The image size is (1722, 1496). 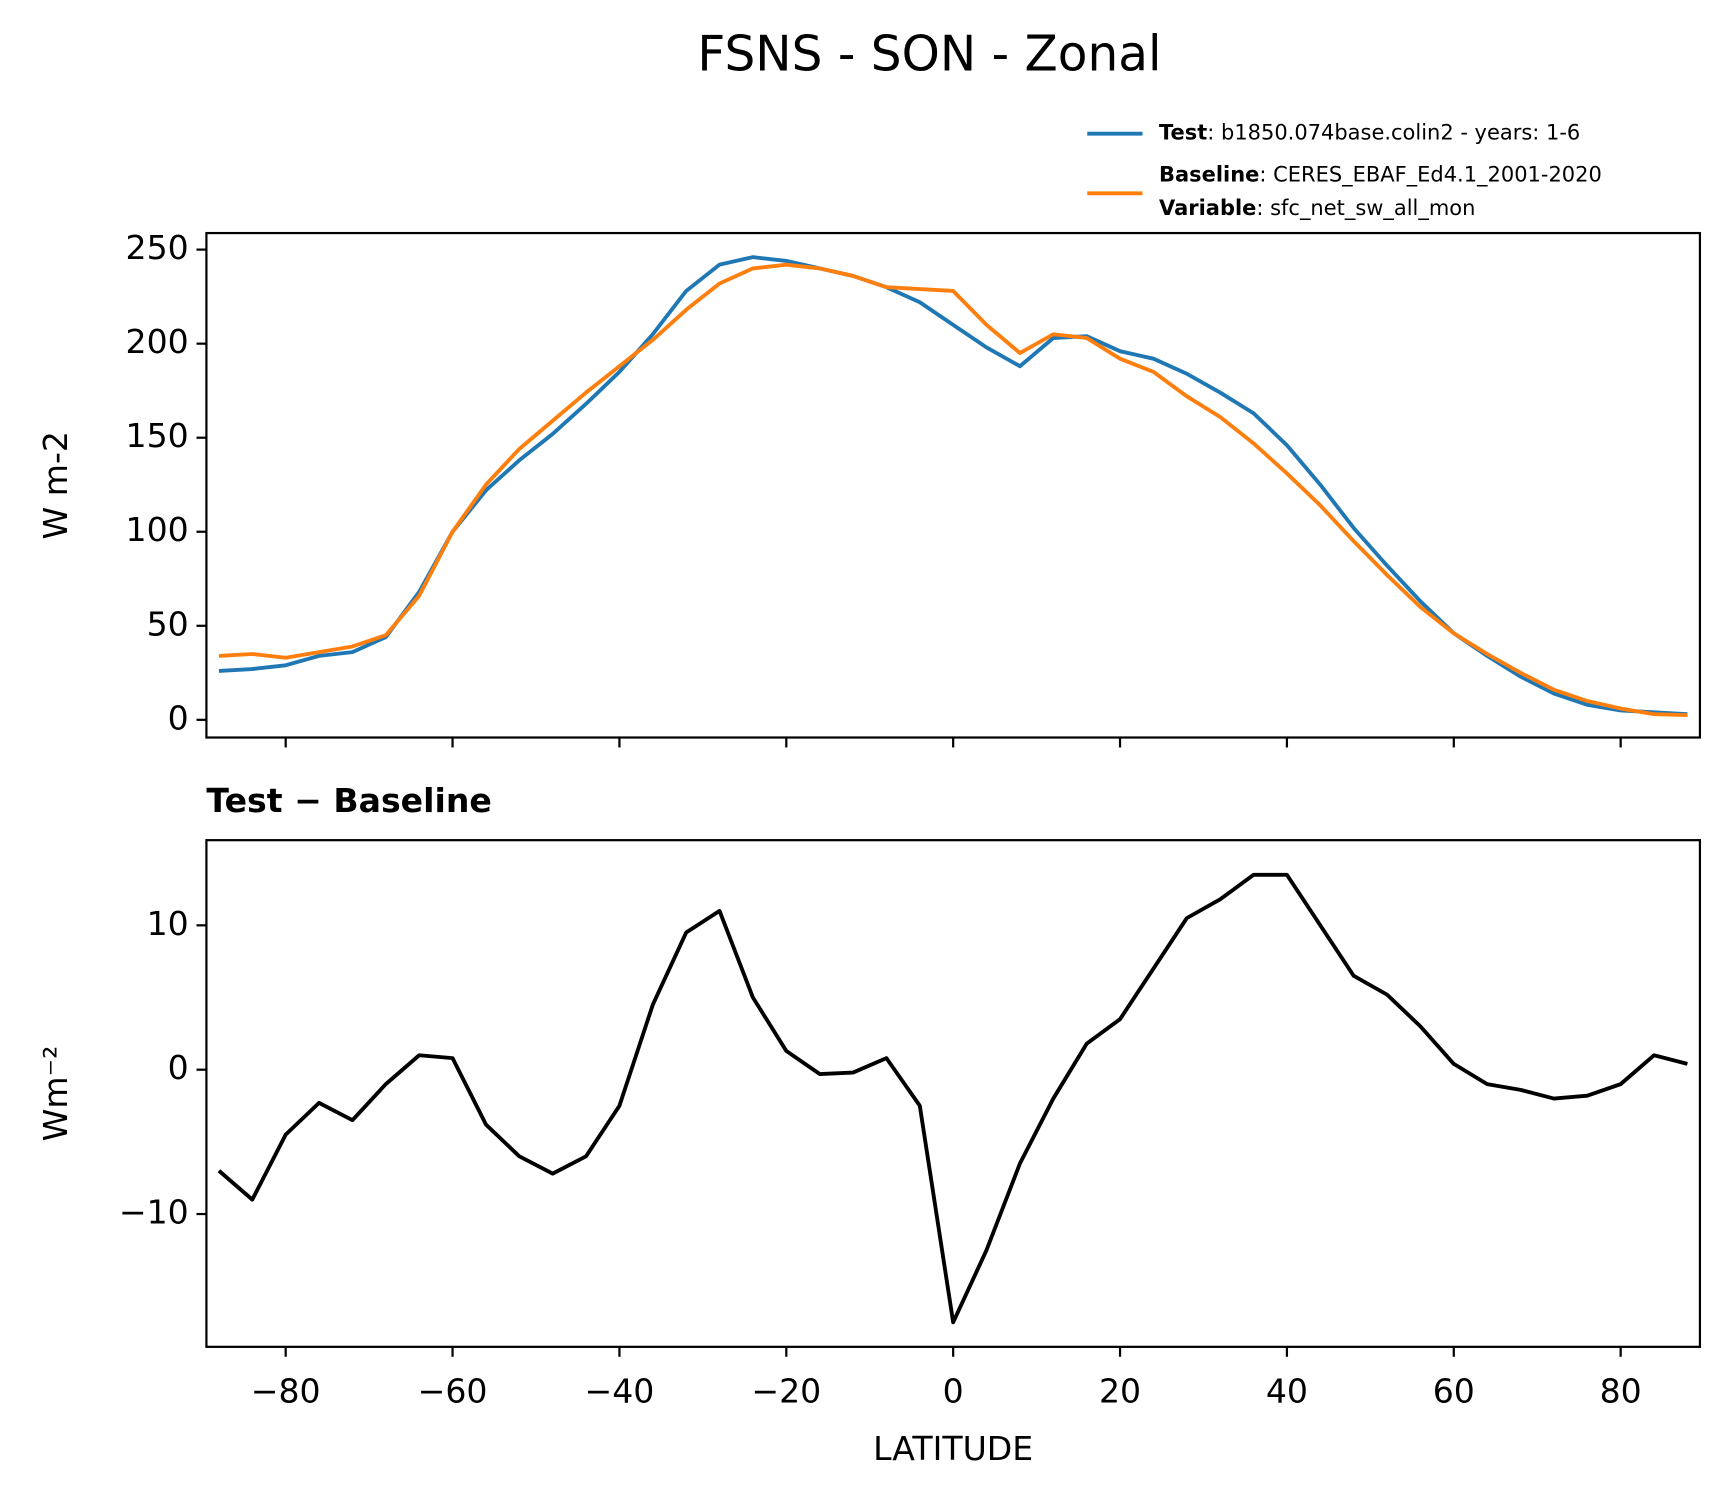 What do you see at coordinates (1365, 208) in the screenshot?
I see `legend-description: : sfc_net_sw_all_mon` at bounding box center [1365, 208].